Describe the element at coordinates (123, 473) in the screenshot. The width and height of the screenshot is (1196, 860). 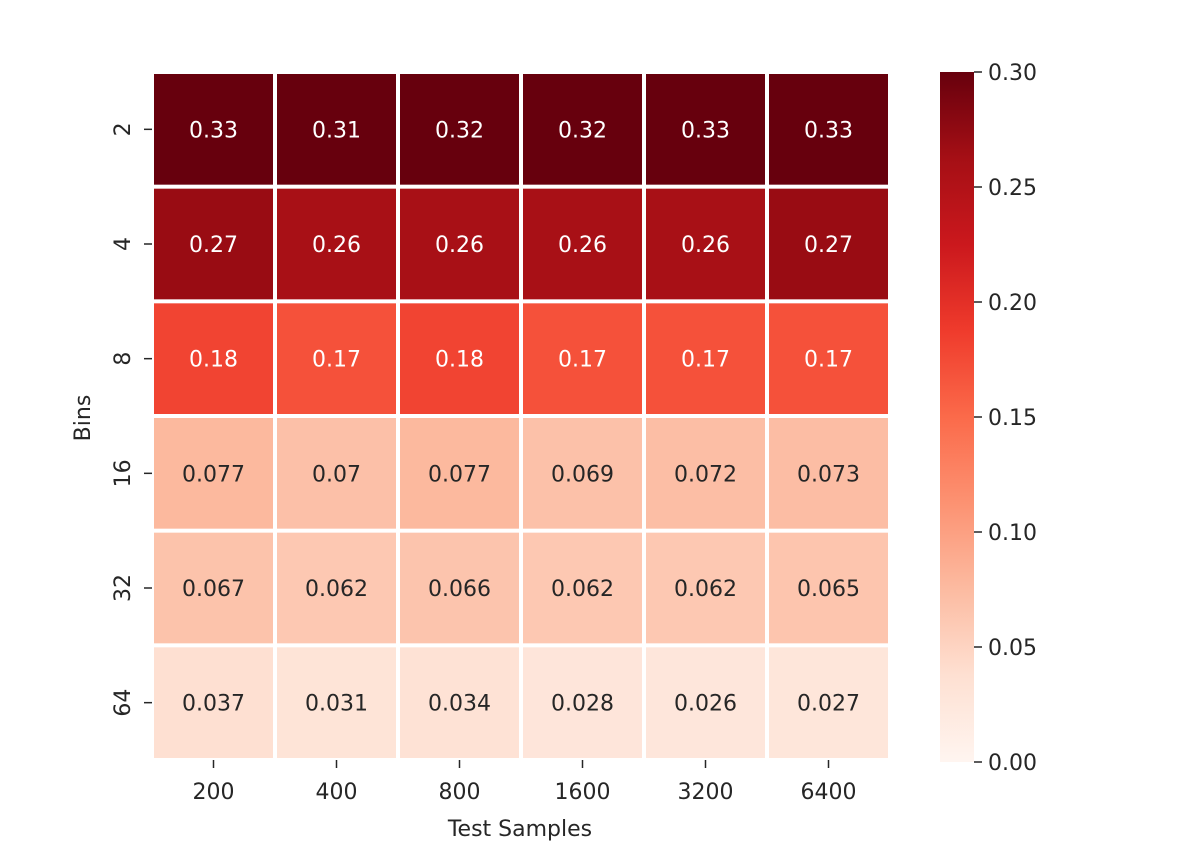
I see `y-tick-label: 16` at that location.